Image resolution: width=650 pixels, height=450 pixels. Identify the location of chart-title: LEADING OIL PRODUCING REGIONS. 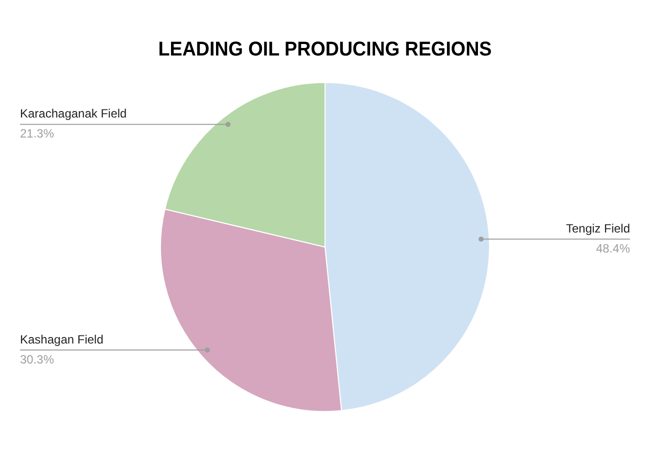
(325, 49).